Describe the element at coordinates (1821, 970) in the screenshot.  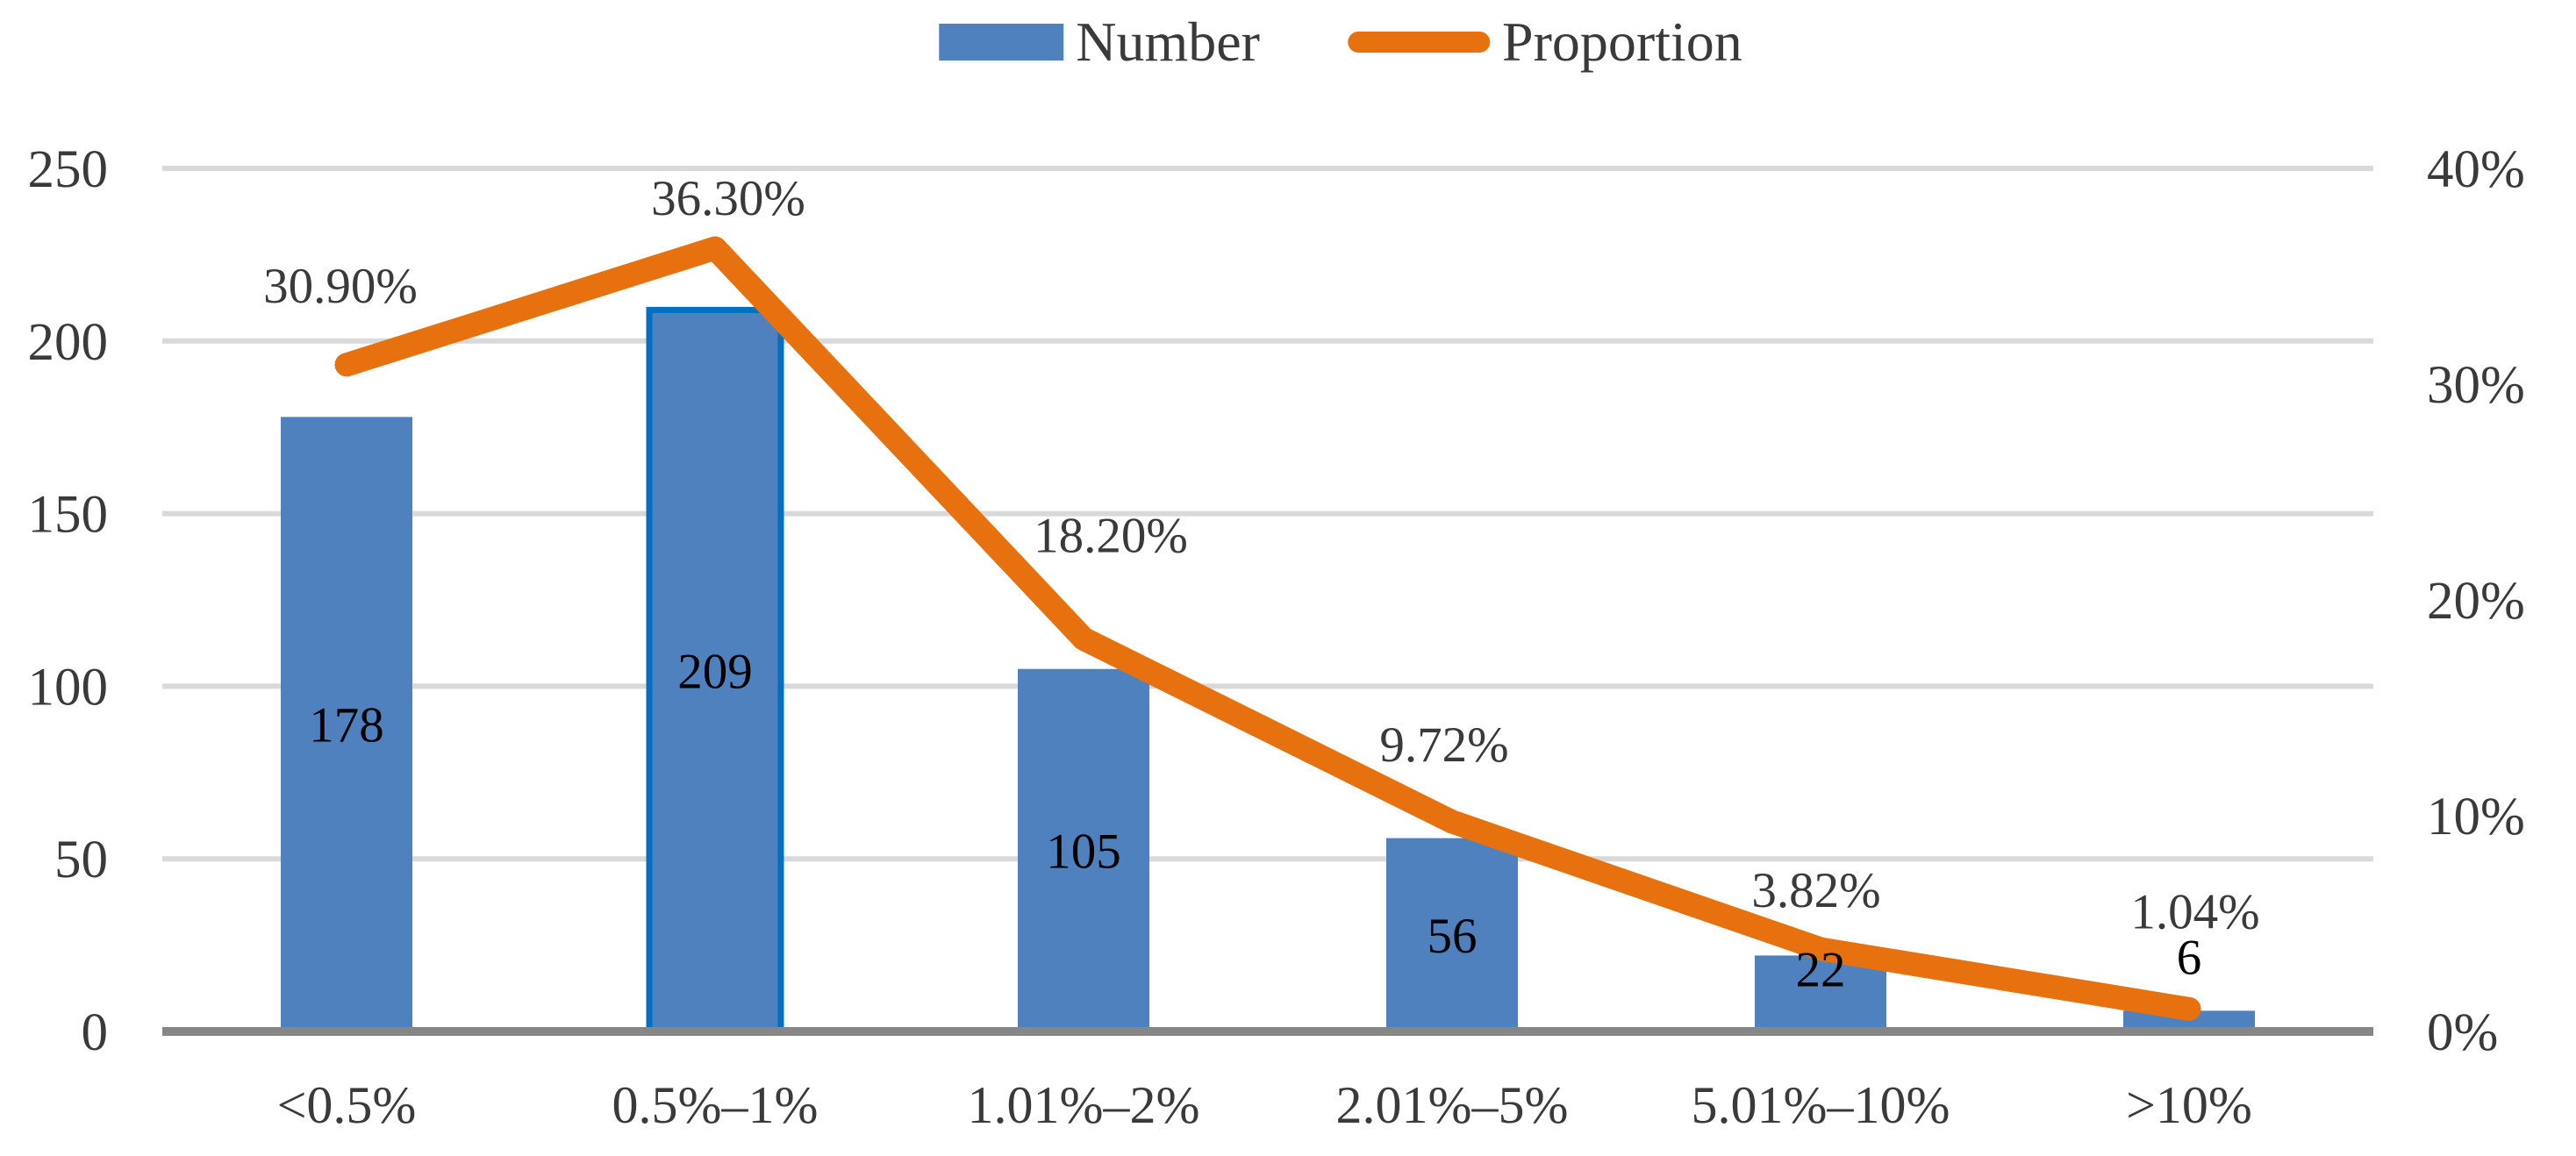
I see `bar-value-label: 22` at that location.